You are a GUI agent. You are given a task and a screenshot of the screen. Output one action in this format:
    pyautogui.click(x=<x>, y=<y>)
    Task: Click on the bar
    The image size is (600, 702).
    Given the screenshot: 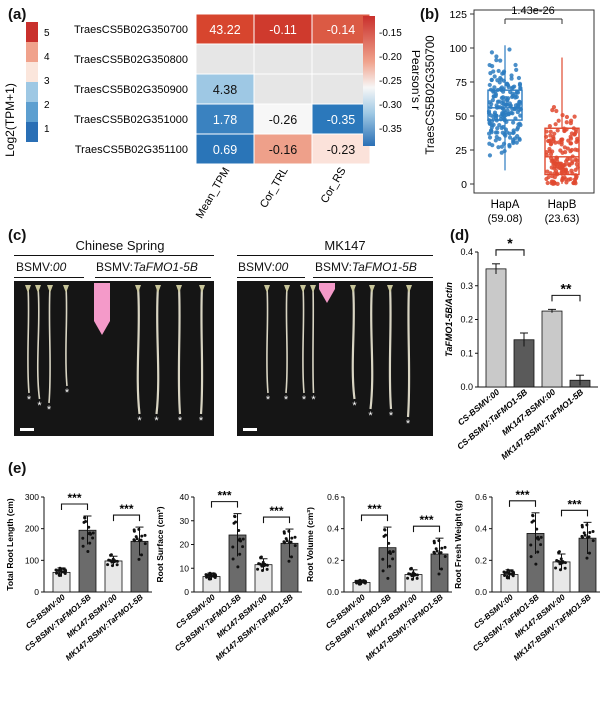 What is the action you would take?
    pyautogui.click(x=552, y=349)
    